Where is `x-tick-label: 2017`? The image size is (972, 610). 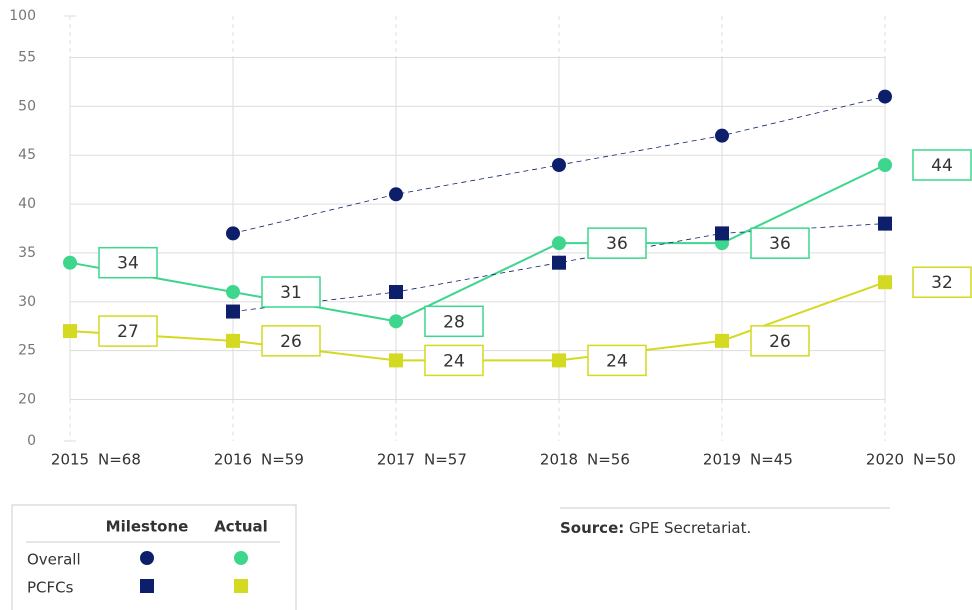 x-tick-label: 2017 is located at coordinates (396, 460).